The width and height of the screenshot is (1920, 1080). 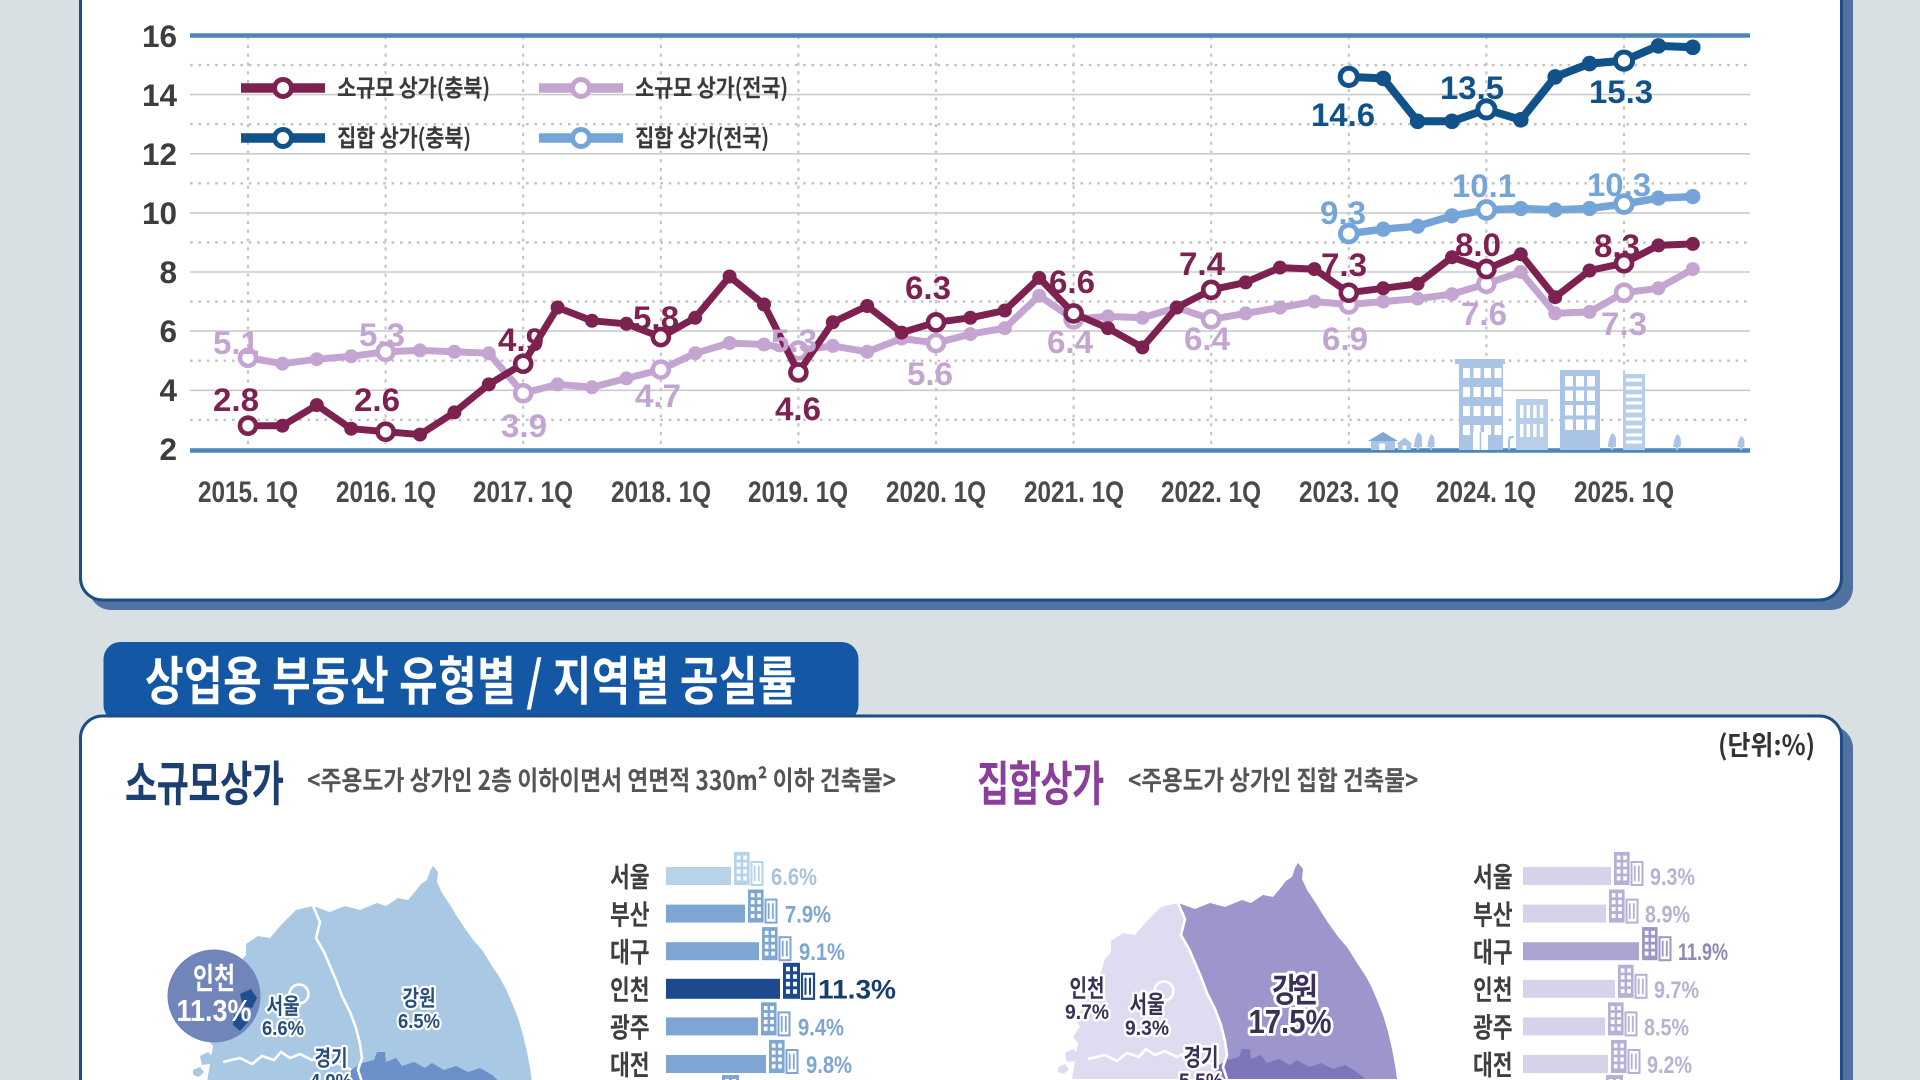 I want to click on svg-text: 2022. 1Q, so click(x=1211, y=492).